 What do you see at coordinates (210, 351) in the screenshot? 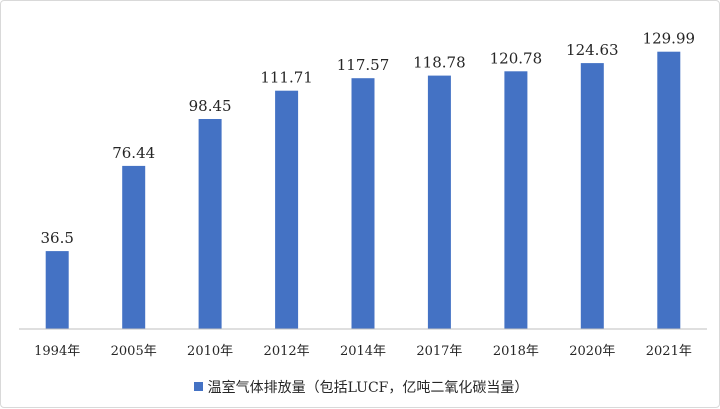
I see `x-tick-label-2: 2010年` at bounding box center [210, 351].